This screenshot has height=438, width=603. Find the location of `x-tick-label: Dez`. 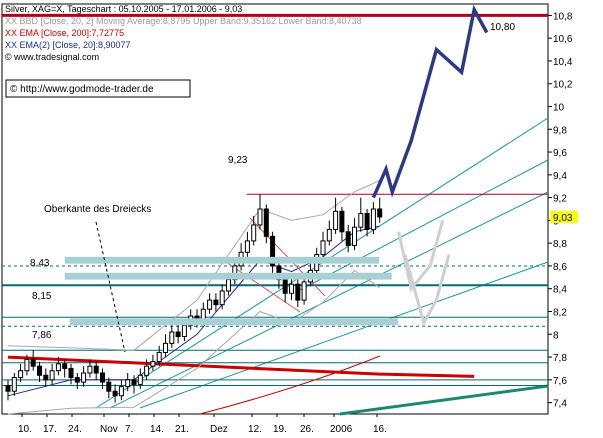

x-tick-label: Dez is located at coordinates (219, 429).